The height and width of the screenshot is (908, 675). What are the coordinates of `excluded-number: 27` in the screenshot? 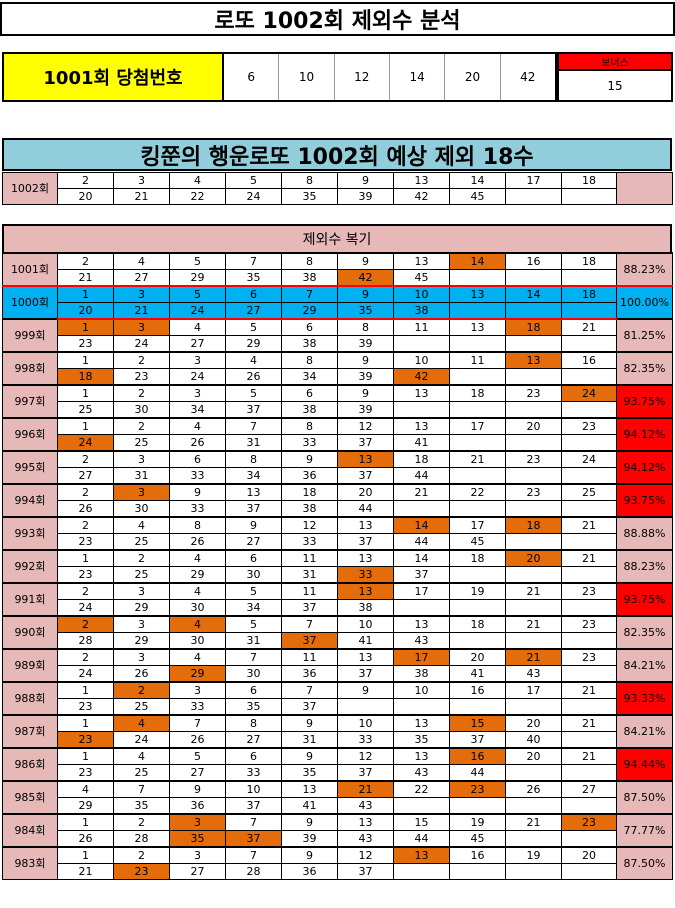 It's located at (197, 344).